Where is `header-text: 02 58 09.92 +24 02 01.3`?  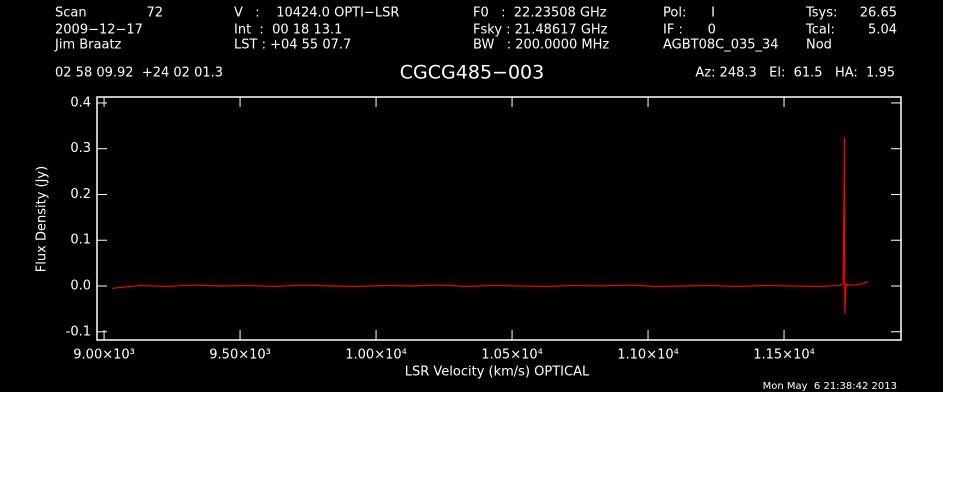 header-text: 02 58 09.92 +24 02 01.3 is located at coordinates (139, 73).